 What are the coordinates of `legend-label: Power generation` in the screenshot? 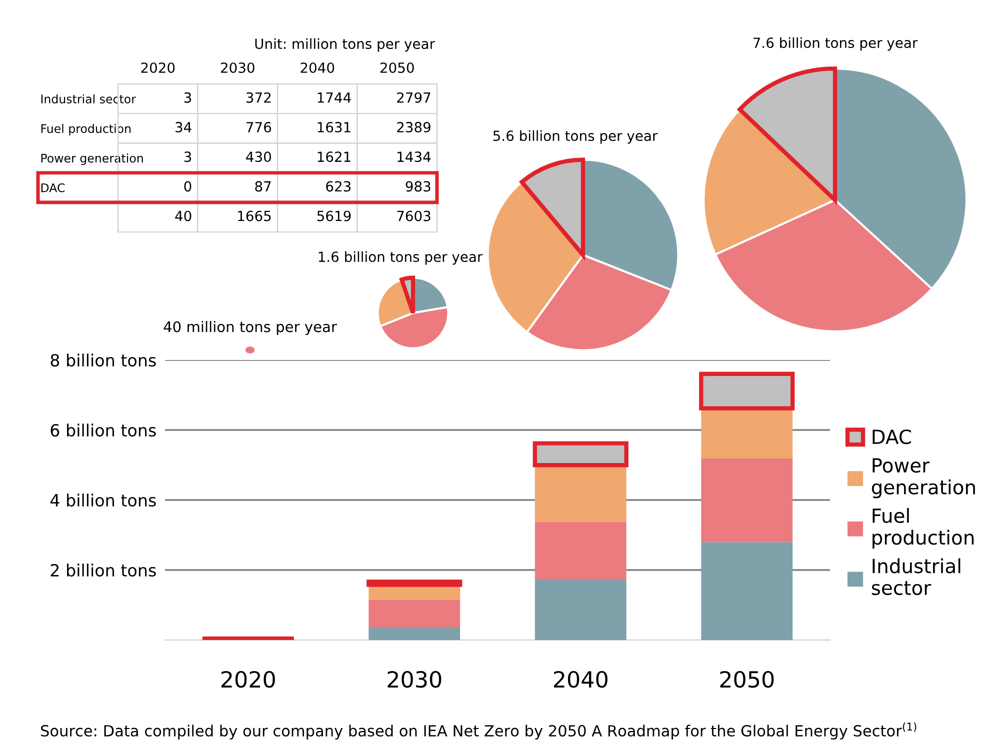 It's located at (923, 478).